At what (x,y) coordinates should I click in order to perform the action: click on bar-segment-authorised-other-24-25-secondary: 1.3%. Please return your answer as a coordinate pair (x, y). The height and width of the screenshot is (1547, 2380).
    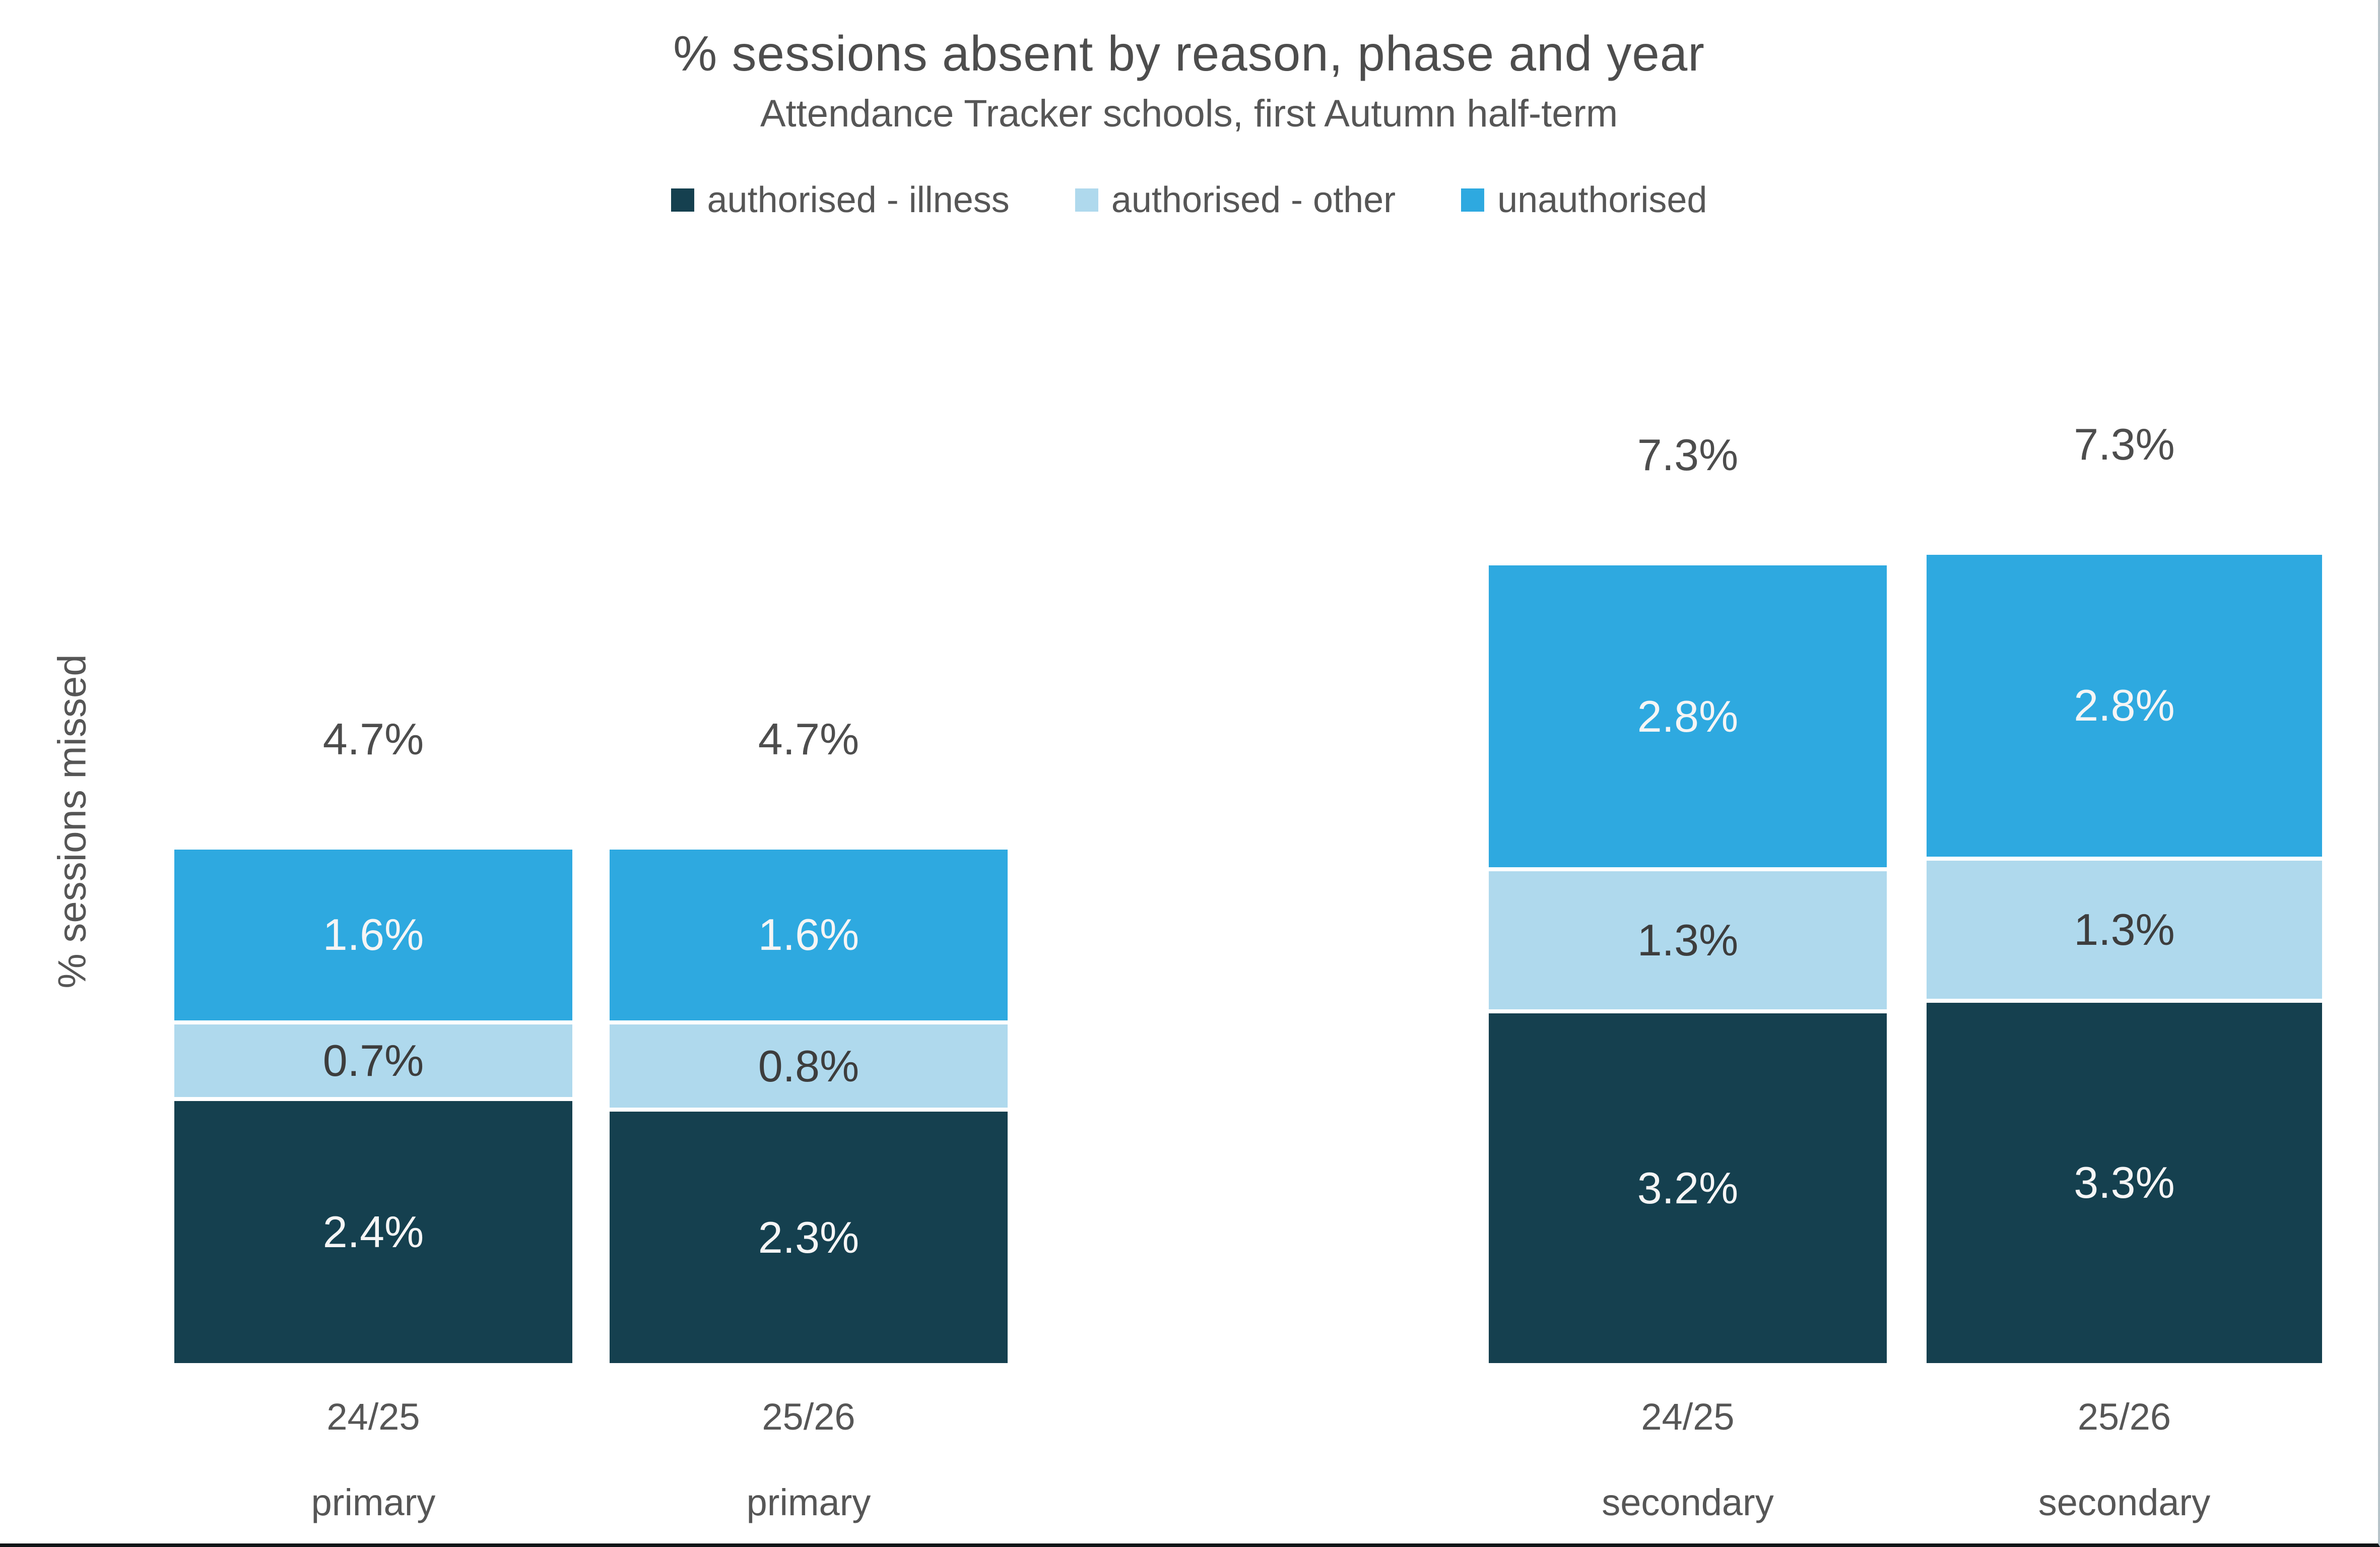
    Looking at the image, I should click on (1688, 943).